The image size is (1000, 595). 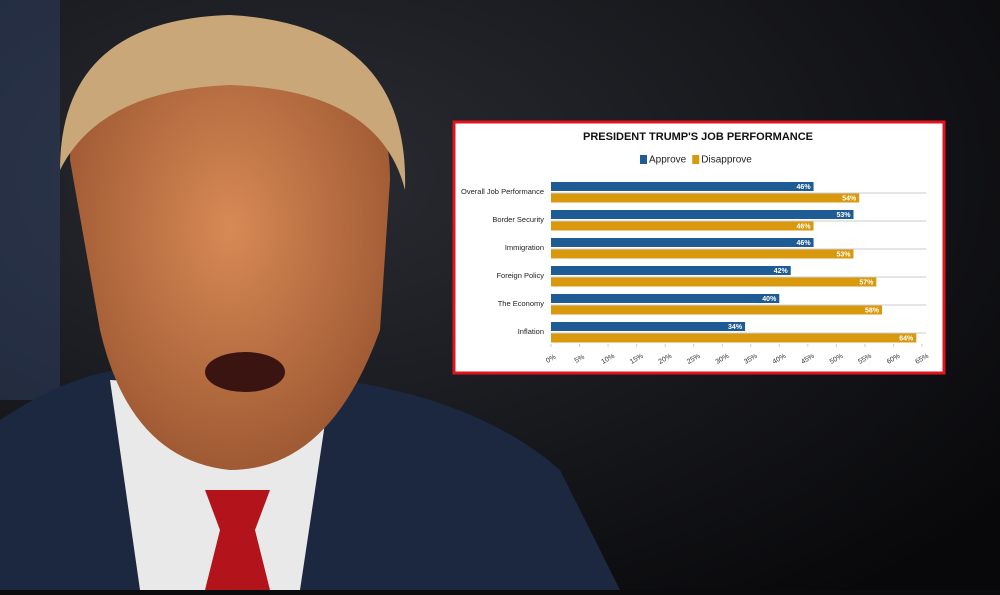 What do you see at coordinates (502, 191) in the screenshot?
I see `y-tick-label: Overall Job Performance` at bounding box center [502, 191].